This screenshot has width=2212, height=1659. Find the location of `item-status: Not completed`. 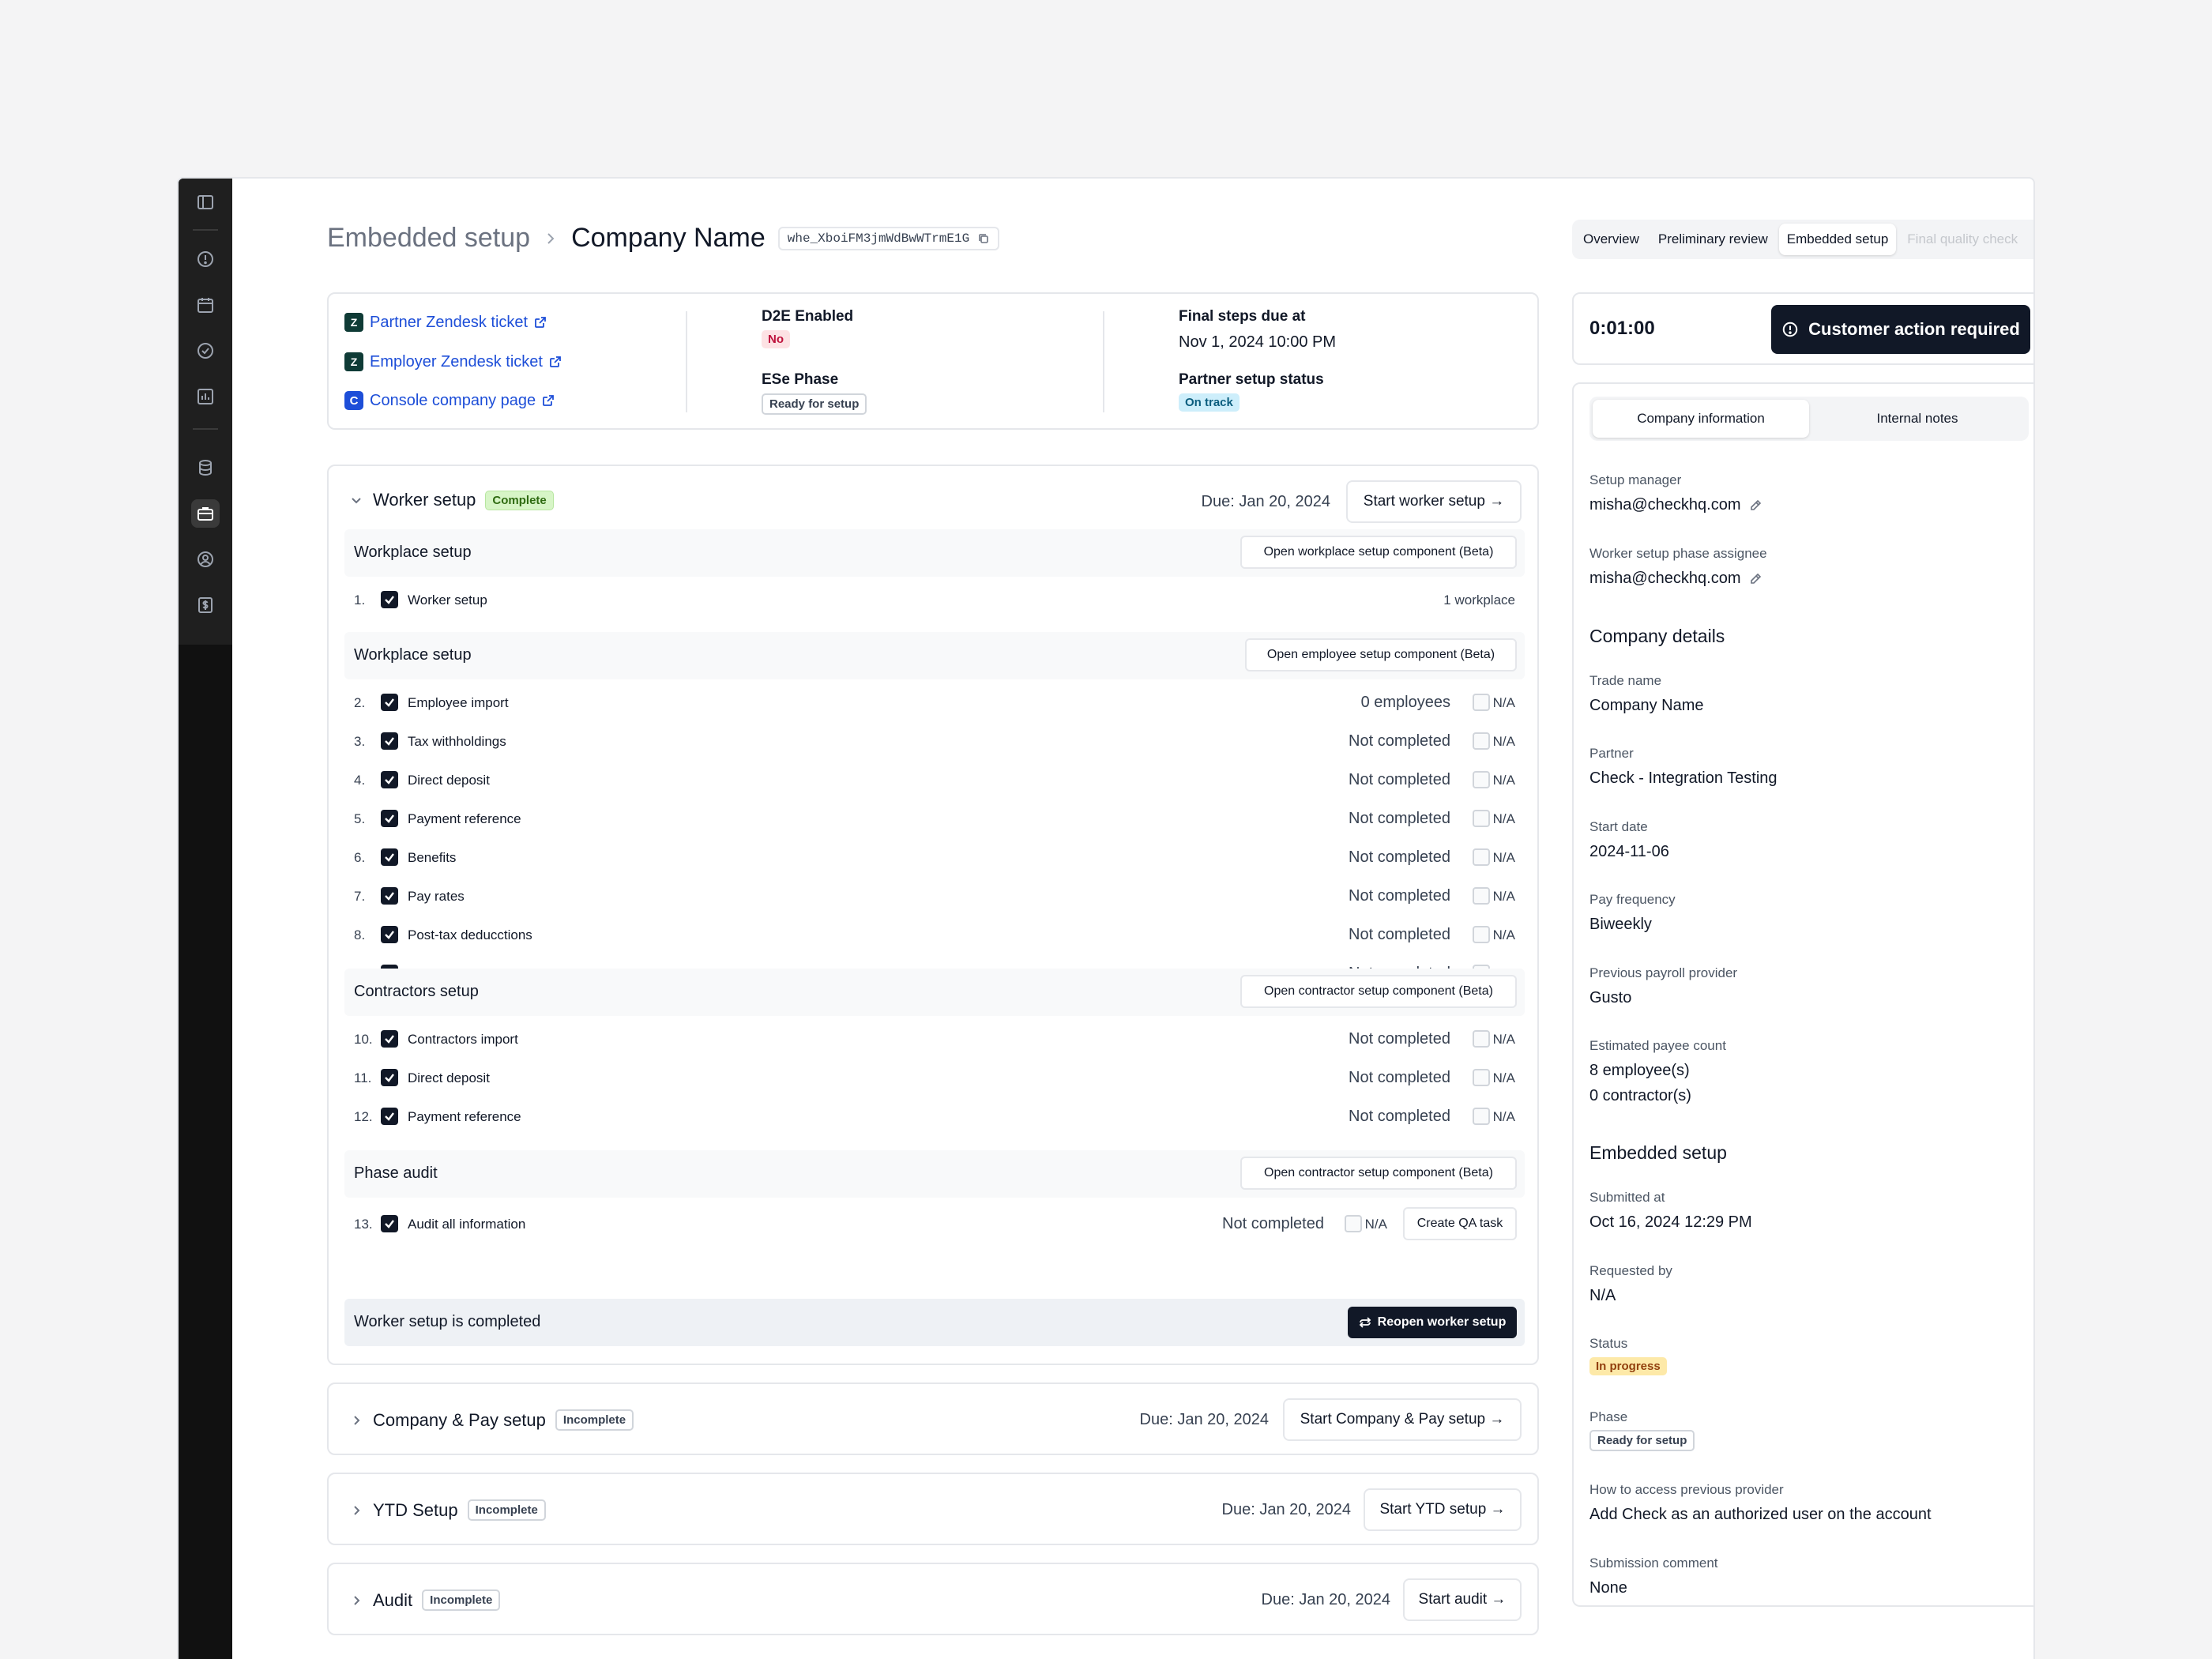

item-status: Not completed is located at coordinates (1400, 1039).